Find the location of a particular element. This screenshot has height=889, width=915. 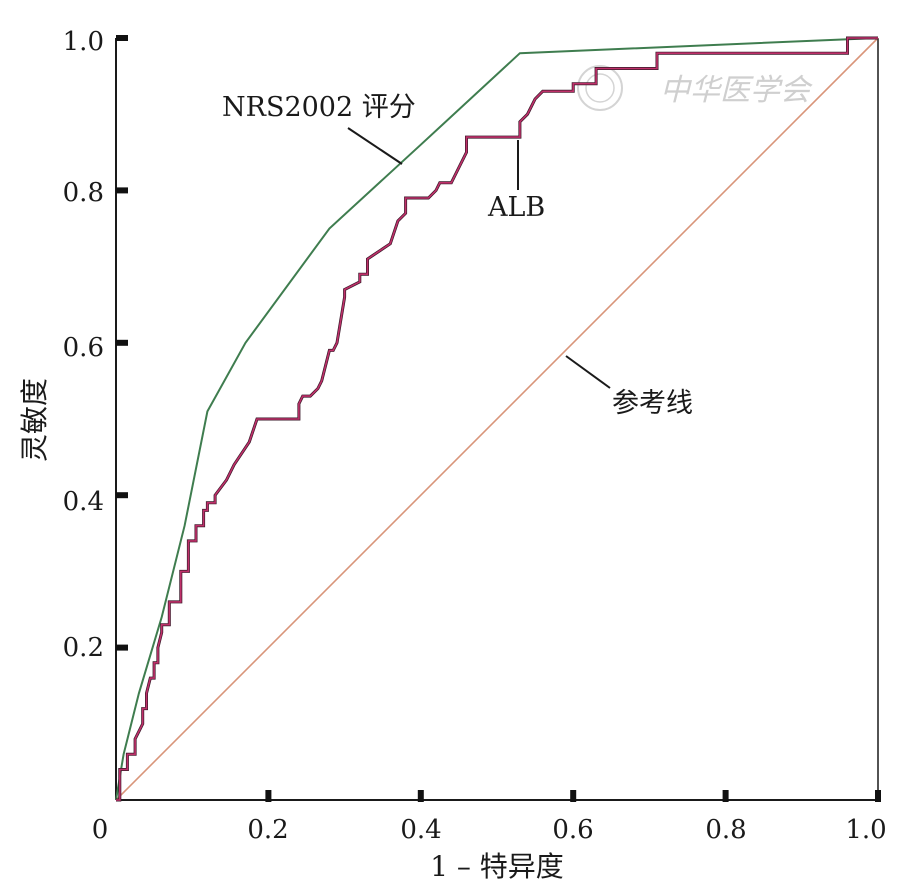

x-tick-label-1: 0.2 is located at coordinates (267, 830).